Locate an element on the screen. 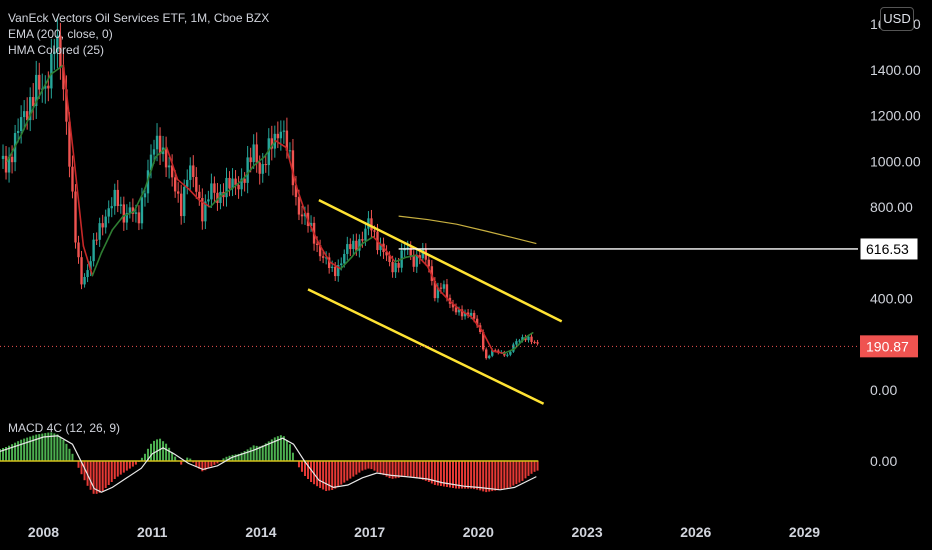 This screenshot has width=932, height=550. y-tick-label: 800.00 is located at coordinates (891, 207).